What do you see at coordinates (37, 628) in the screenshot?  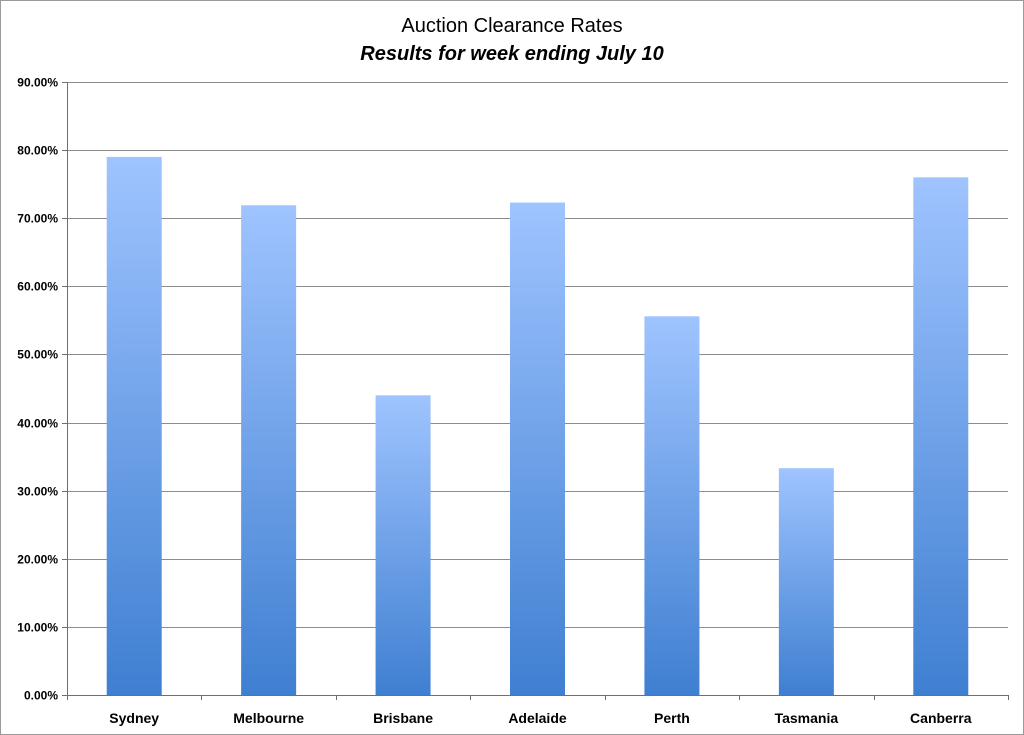 I see `y-tick-label: 10.00%` at bounding box center [37, 628].